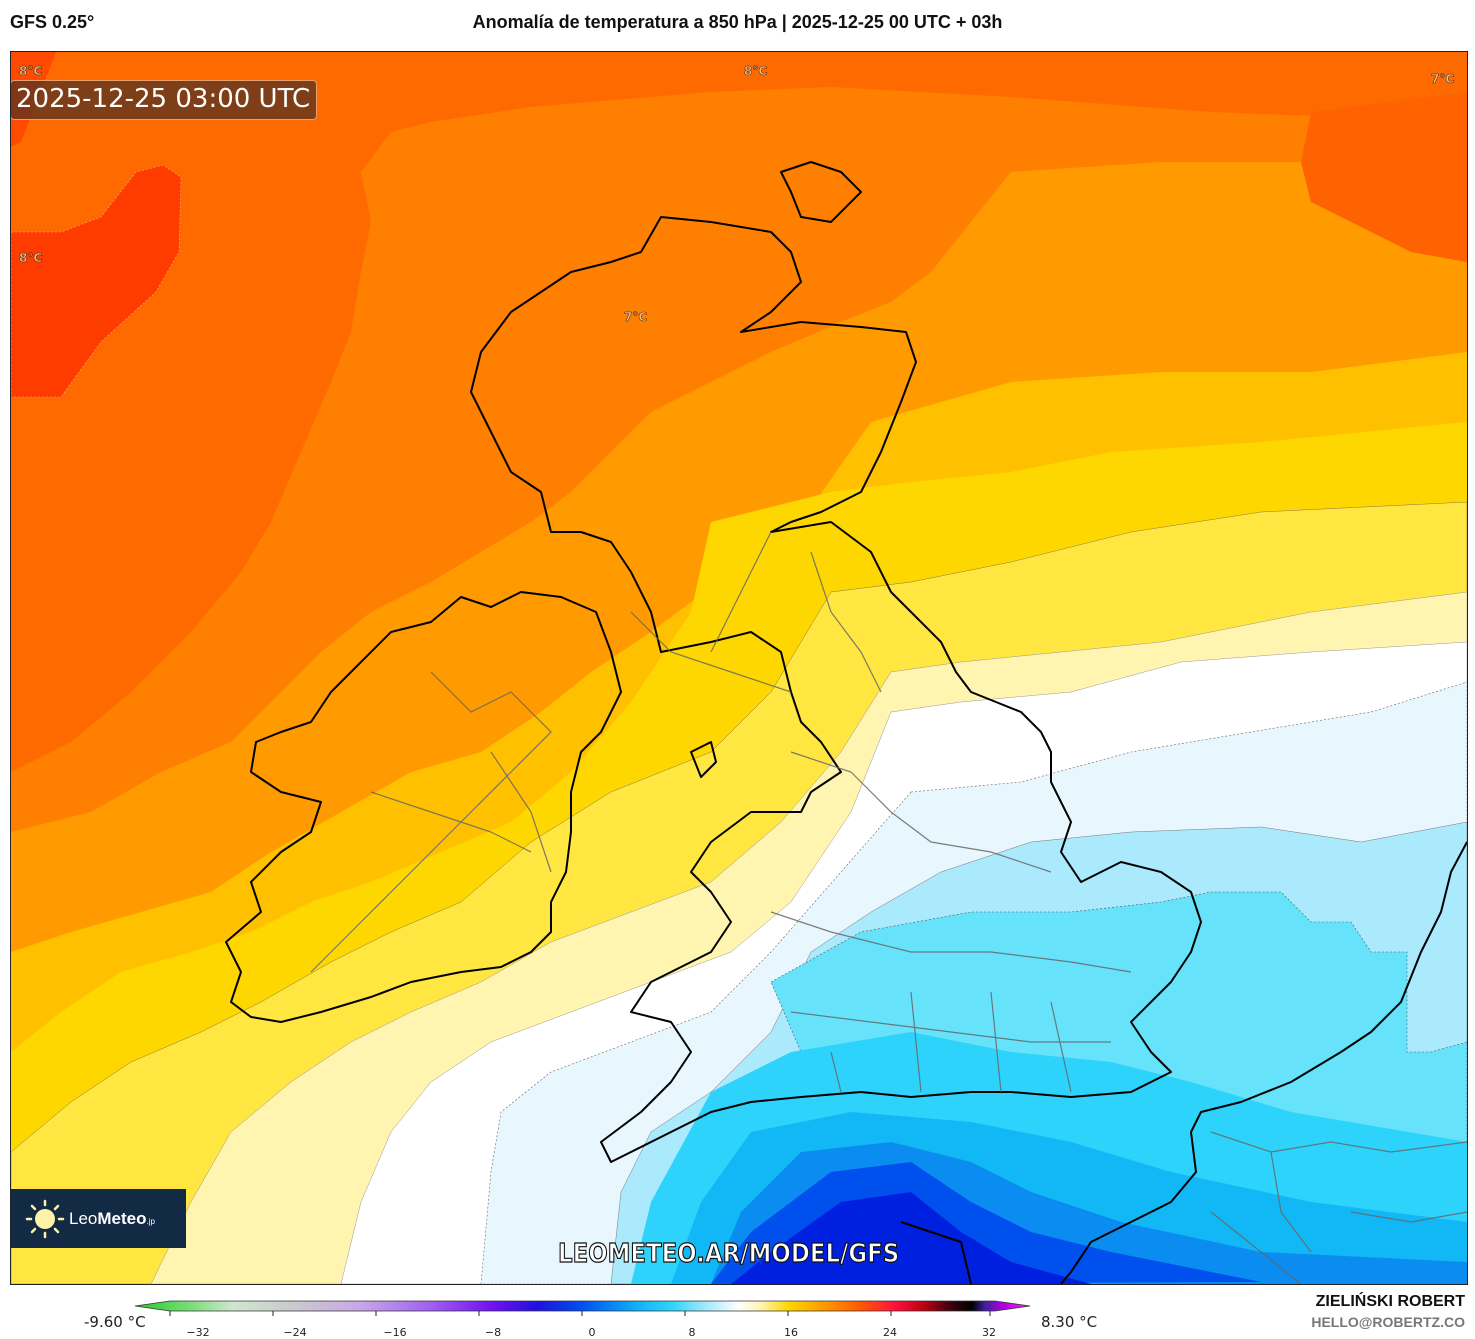 This screenshot has width=1475, height=1339. I want to click on sun-icon, so click(45, 1219).